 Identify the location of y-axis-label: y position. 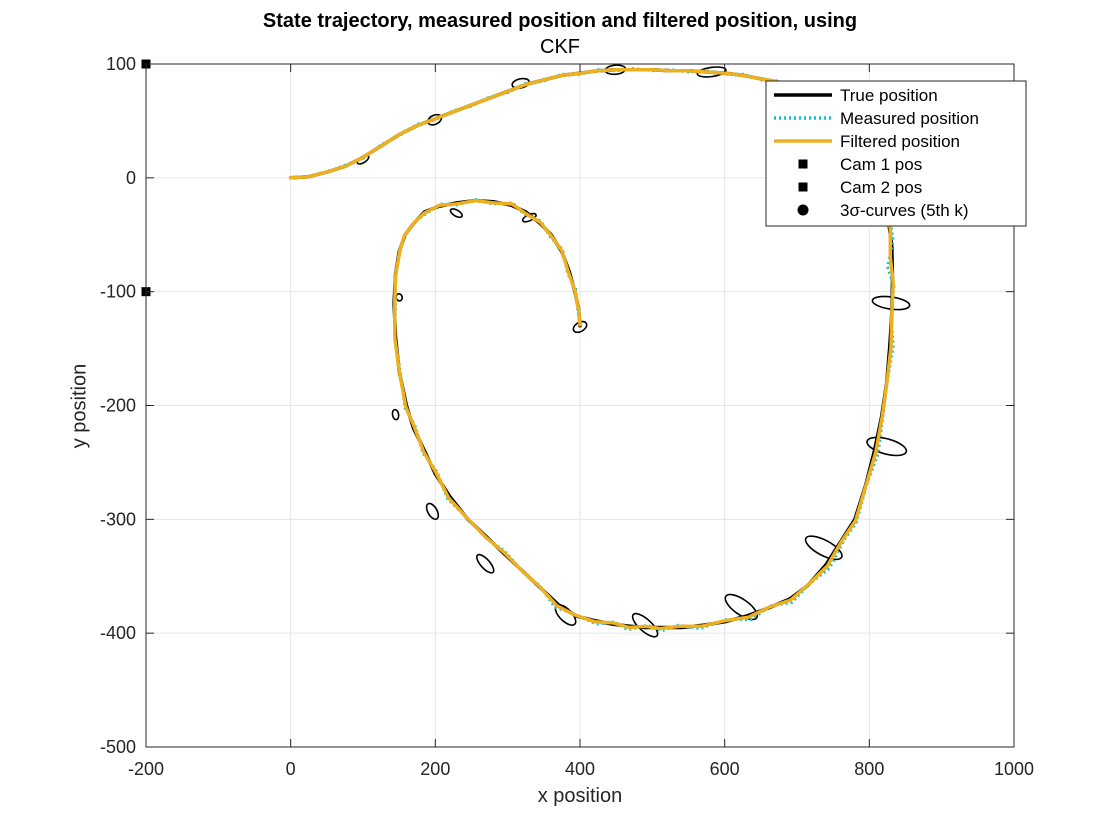
(79, 406).